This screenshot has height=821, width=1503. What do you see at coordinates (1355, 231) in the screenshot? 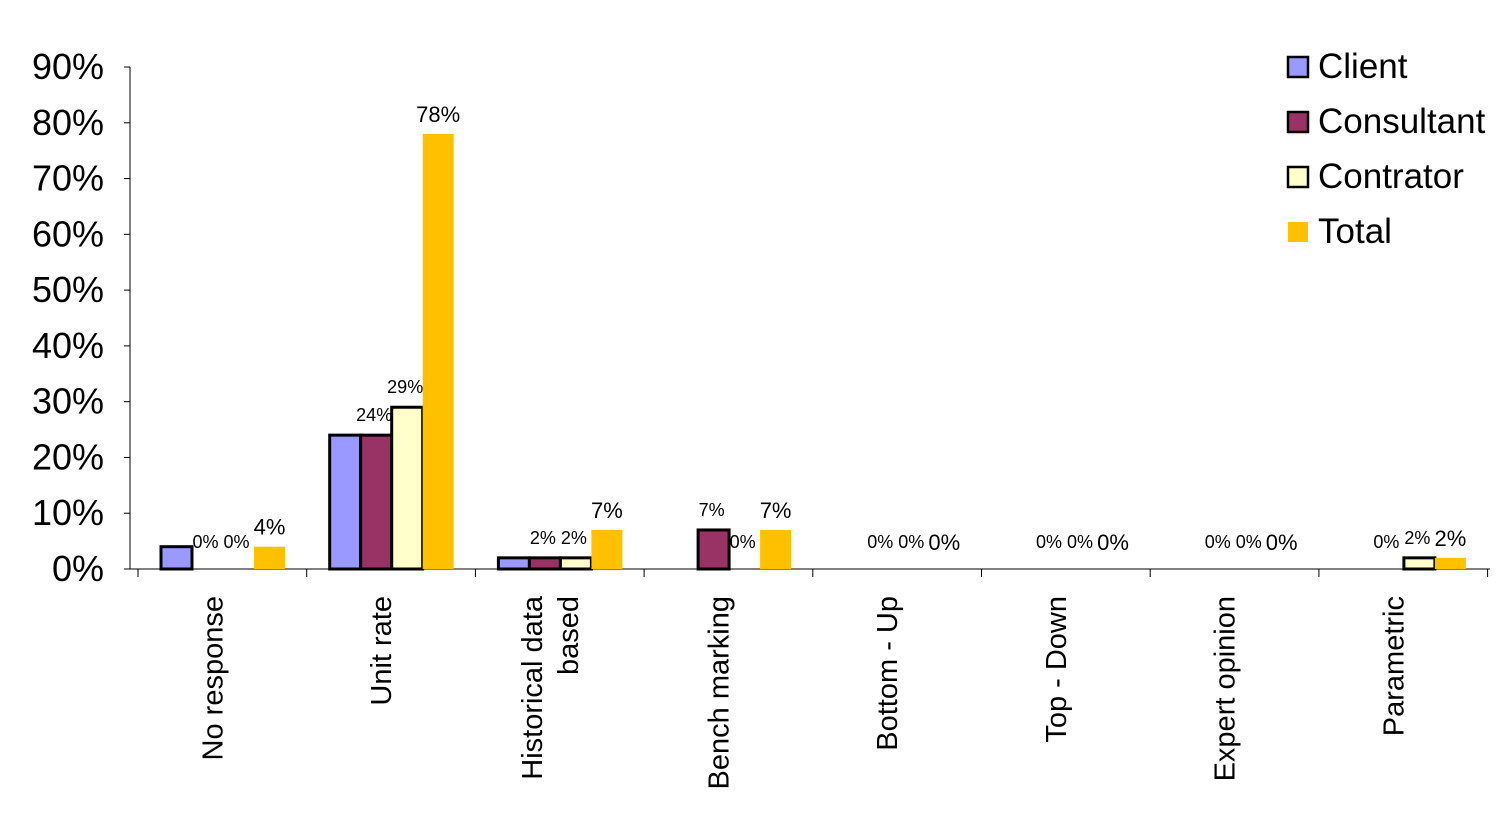
I see `legend-label: Total` at bounding box center [1355, 231].